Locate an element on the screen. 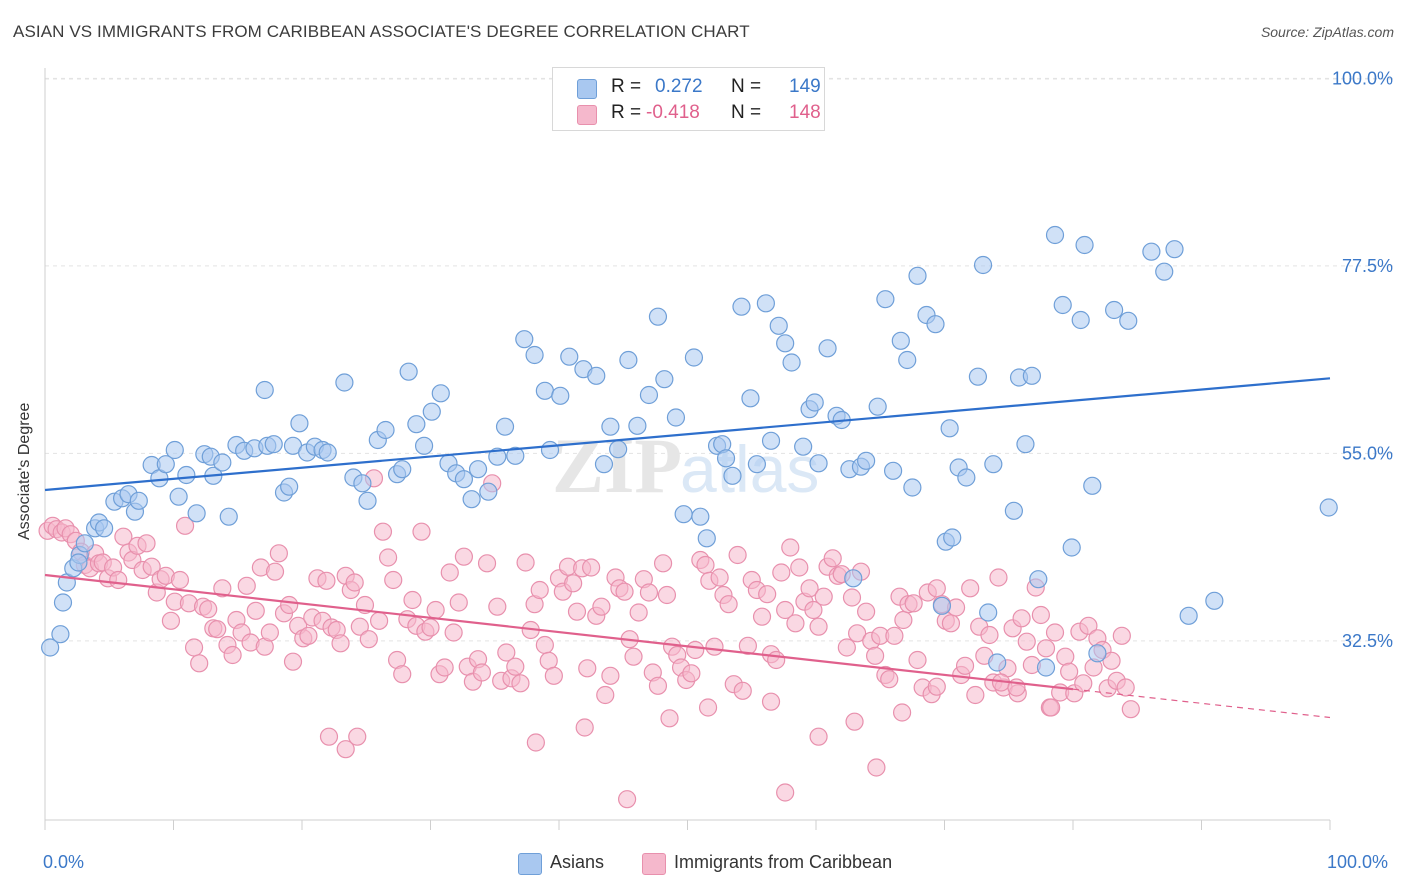  legend-r-value-caribbean: -0.418 is located at coordinates (673, 112).